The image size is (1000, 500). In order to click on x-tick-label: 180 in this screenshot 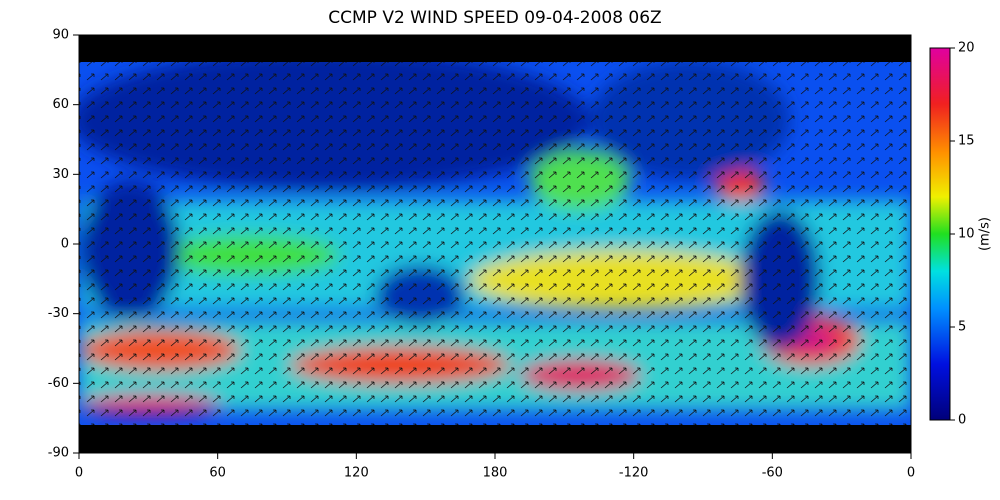, I will do `click(495, 473)`.